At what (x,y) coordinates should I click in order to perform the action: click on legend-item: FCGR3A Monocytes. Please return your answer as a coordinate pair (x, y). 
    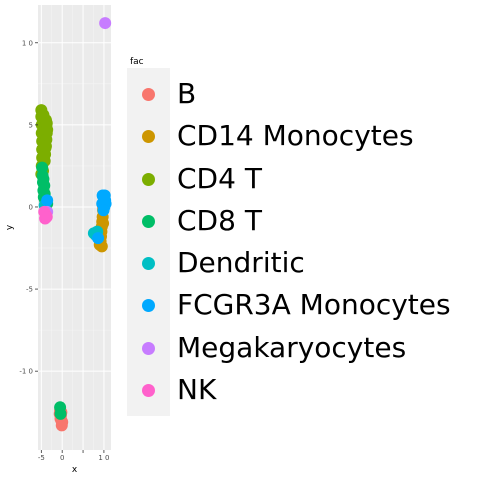
    Looking at the image, I should click on (289, 306).